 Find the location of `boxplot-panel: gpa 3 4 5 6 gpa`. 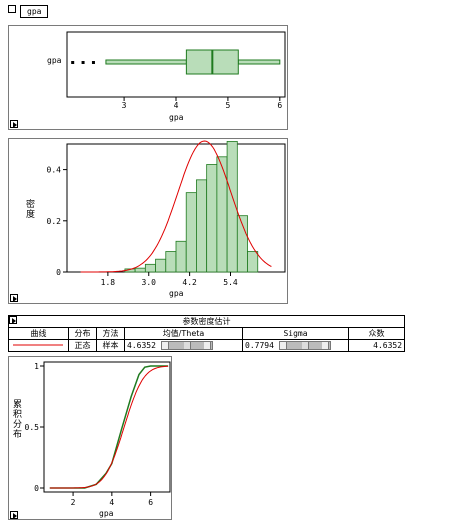

boxplot-panel: gpa 3 4 5 6 gpa is located at coordinates (148, 77).